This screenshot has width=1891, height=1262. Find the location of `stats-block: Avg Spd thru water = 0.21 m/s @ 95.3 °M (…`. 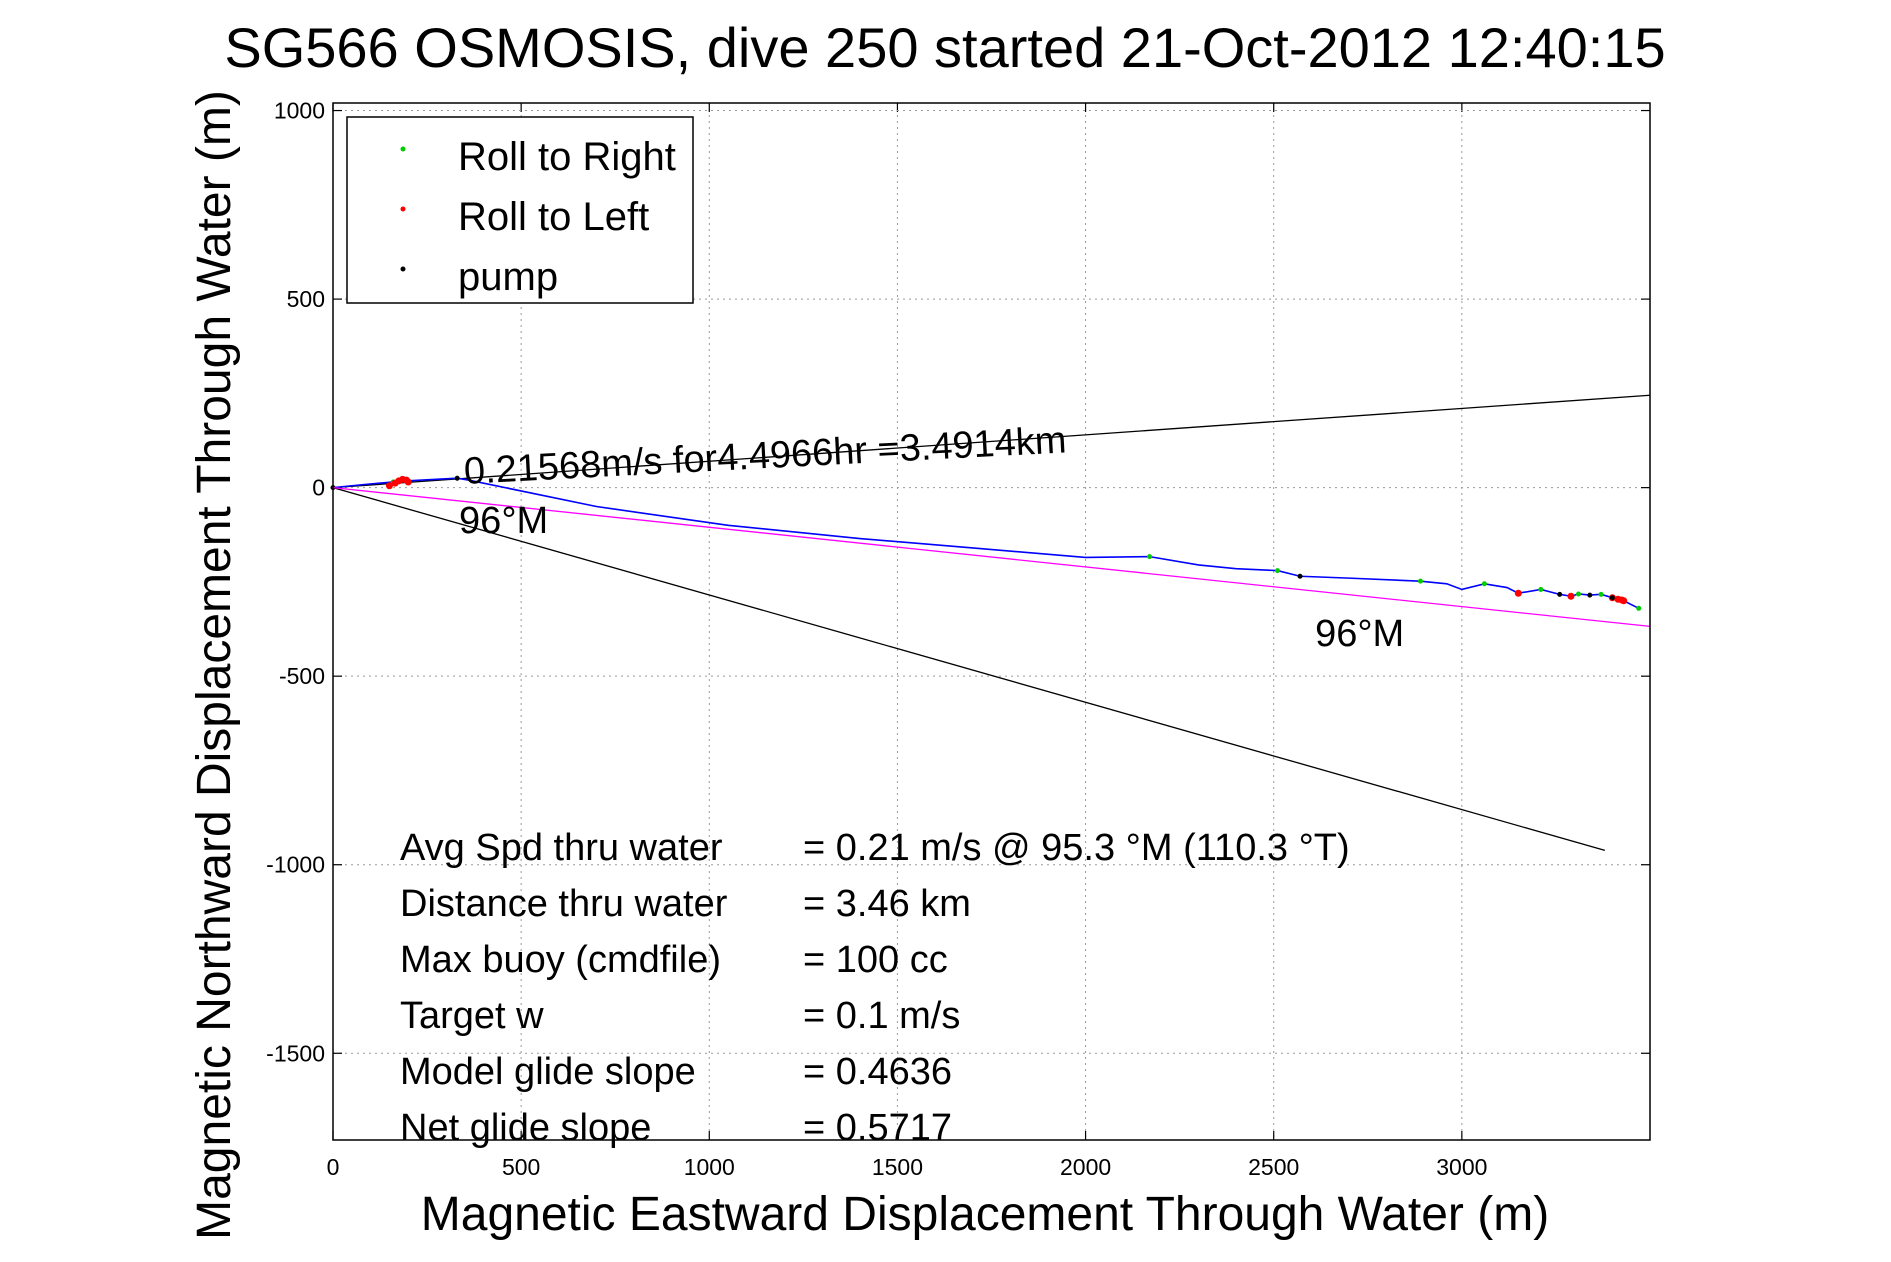

stats-block: Avg Spd thru water = 0.21 m/s @ 95.3 °M (… is located at coordinates (875, 988).